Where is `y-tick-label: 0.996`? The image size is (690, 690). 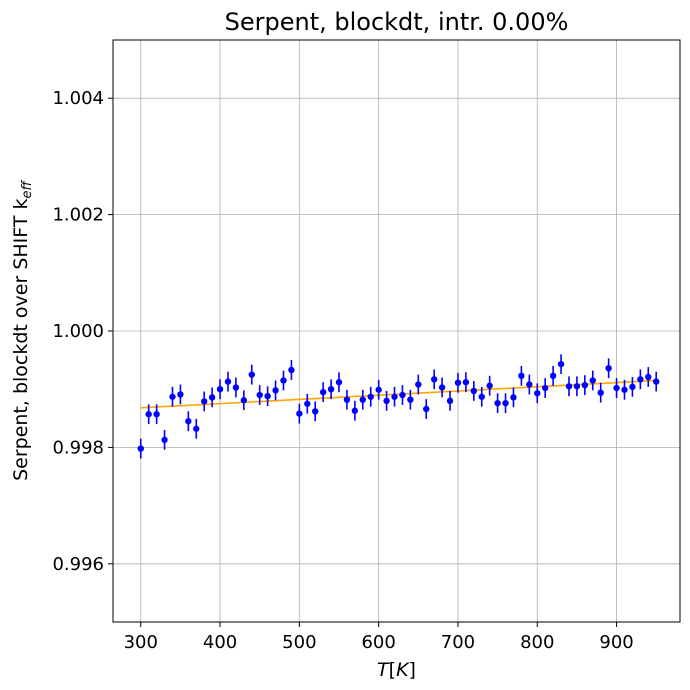
y-tick-label: 0.996 is located at coordinates (78, 564).